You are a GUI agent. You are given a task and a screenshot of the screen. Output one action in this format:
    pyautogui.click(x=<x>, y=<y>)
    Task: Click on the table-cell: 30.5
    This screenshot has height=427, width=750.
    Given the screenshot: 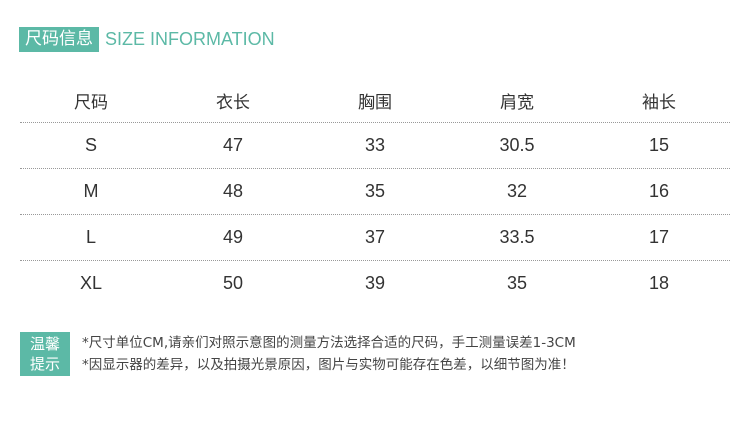 What is the action you would take?
    pyautogui.click(x=517, y=145)
    